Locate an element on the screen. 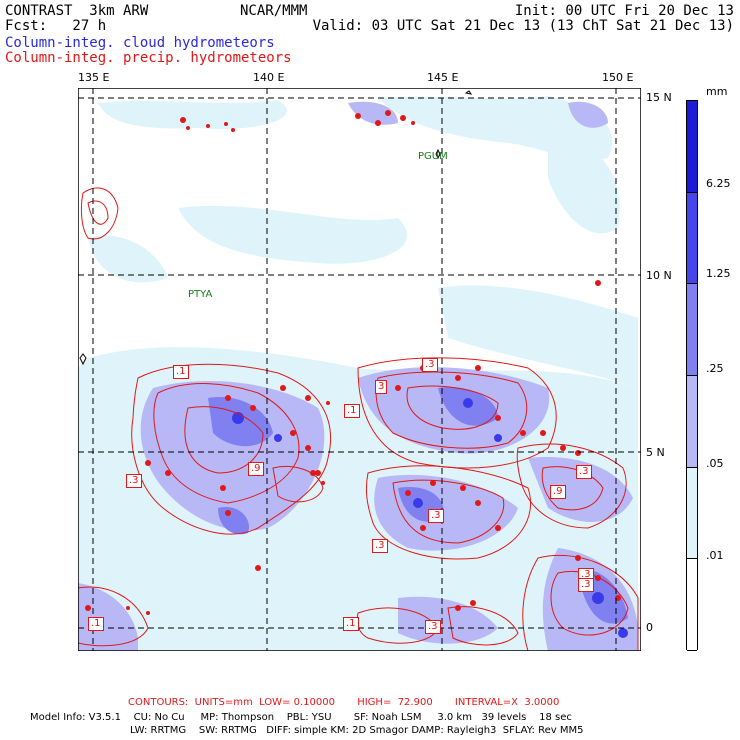 This screenshot has width=740, height=740. model-title: CONTRAST 3km ARW is located at coordinates (77, 11).